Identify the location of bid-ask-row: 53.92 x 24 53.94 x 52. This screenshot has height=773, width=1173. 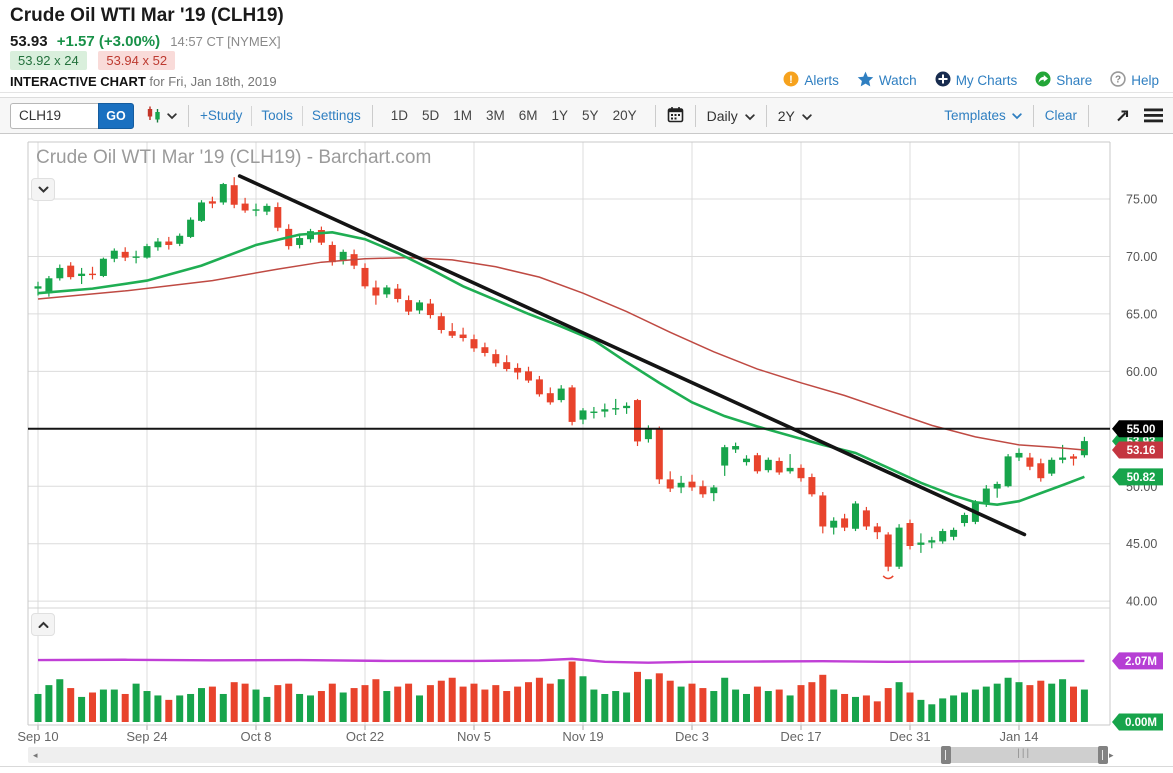
(93, 60).